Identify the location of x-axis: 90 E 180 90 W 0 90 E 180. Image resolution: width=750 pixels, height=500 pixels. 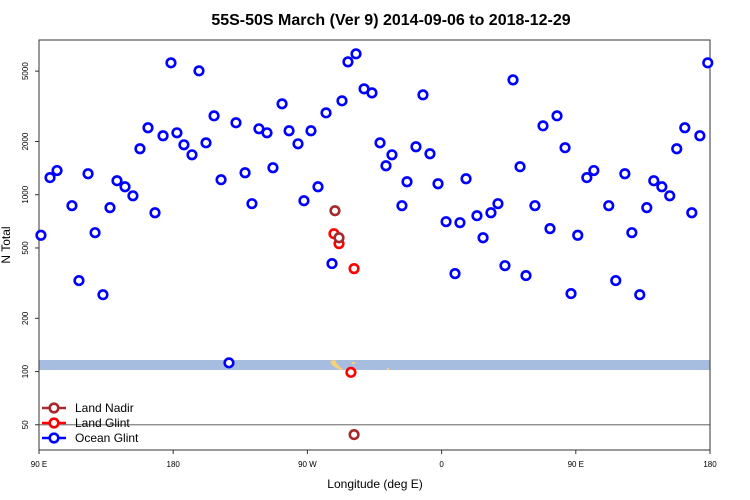
(374, 459).